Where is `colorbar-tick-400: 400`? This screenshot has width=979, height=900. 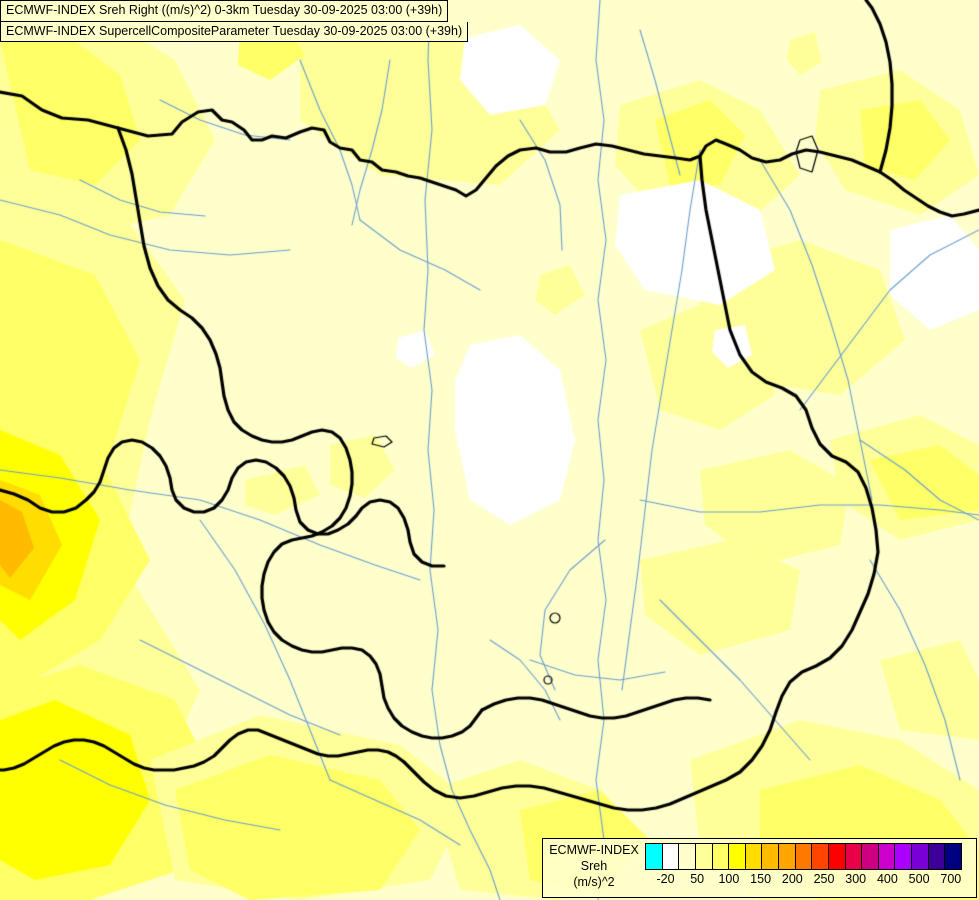
colorbar-tick-400: 400 is located at coordinates (887, 879).